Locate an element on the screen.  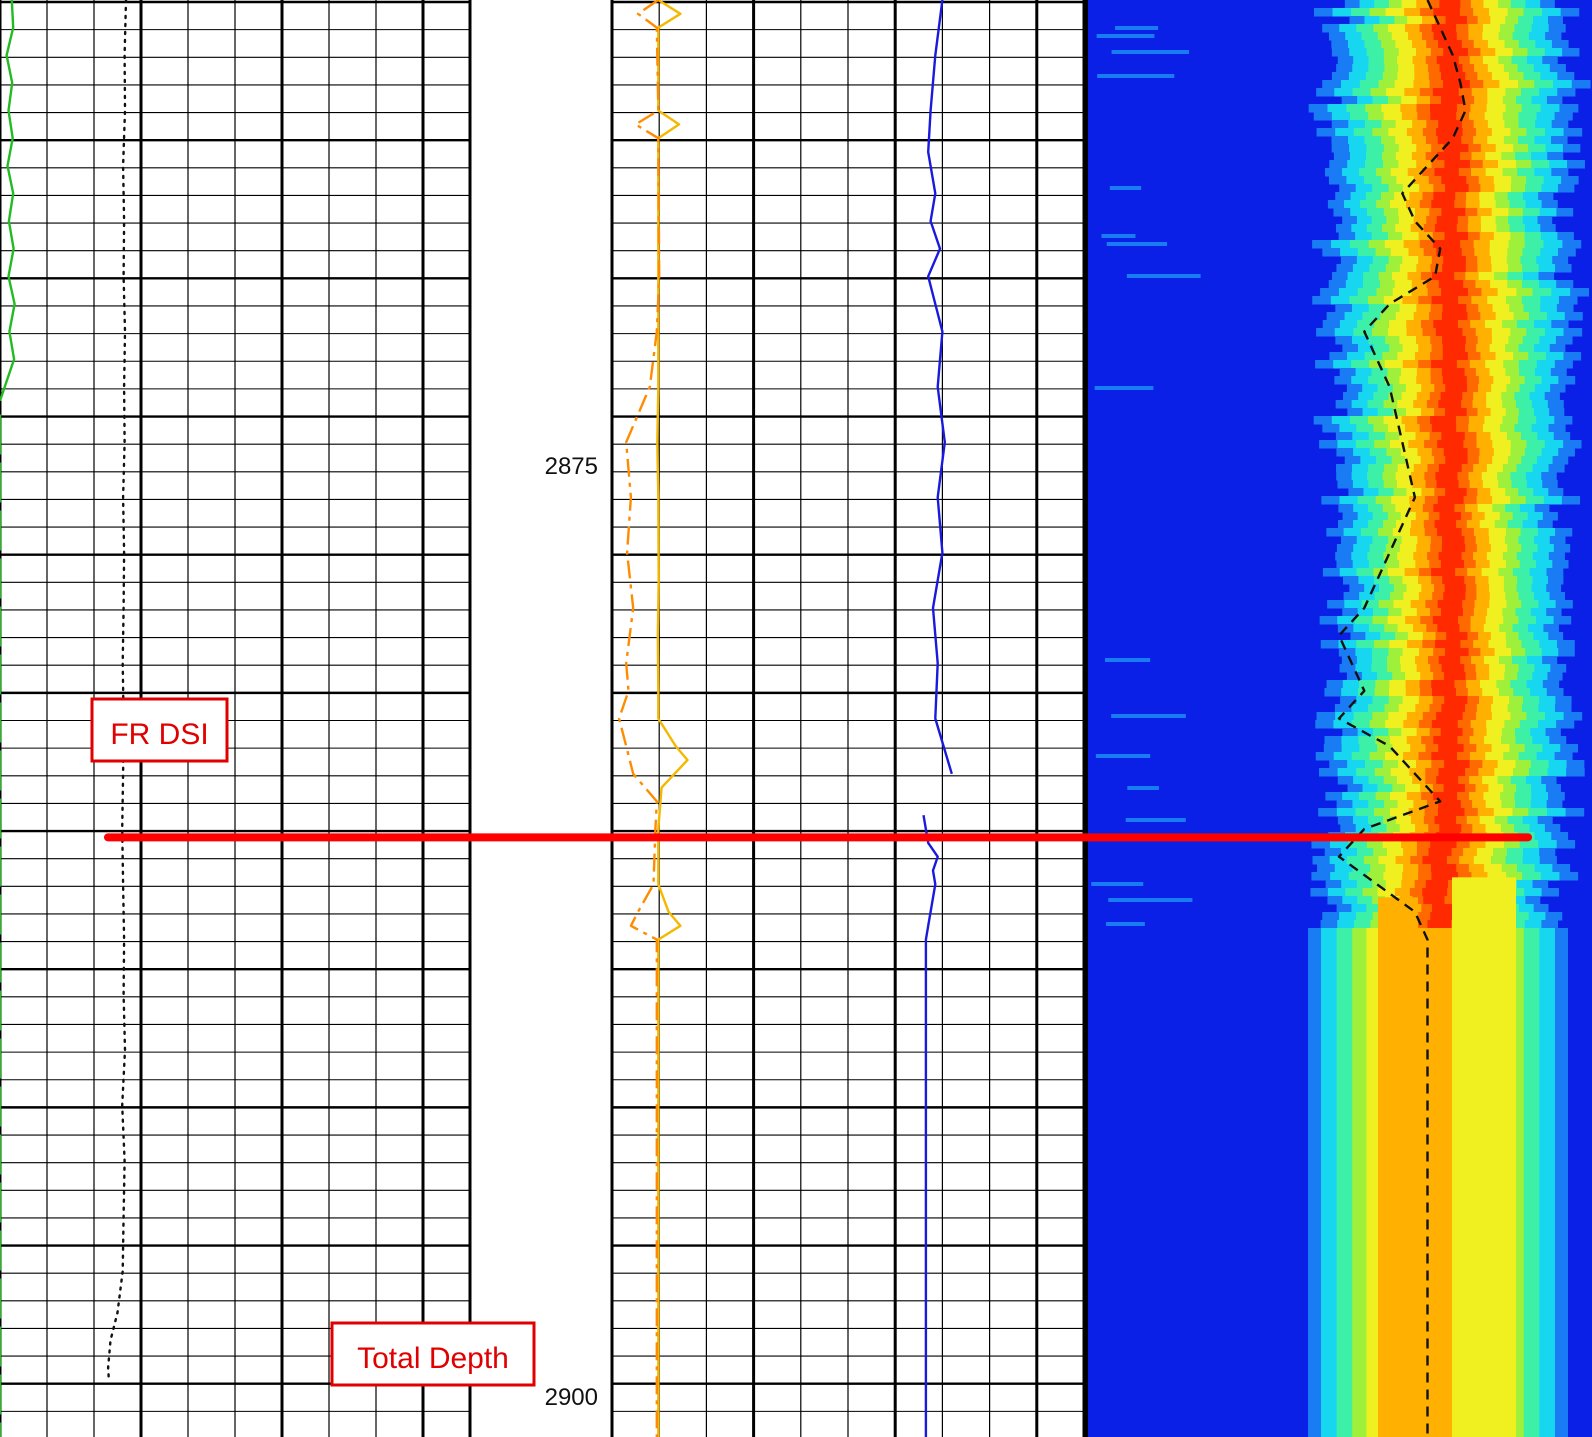
fr-dsi-box is located at coordinates (159, 730).